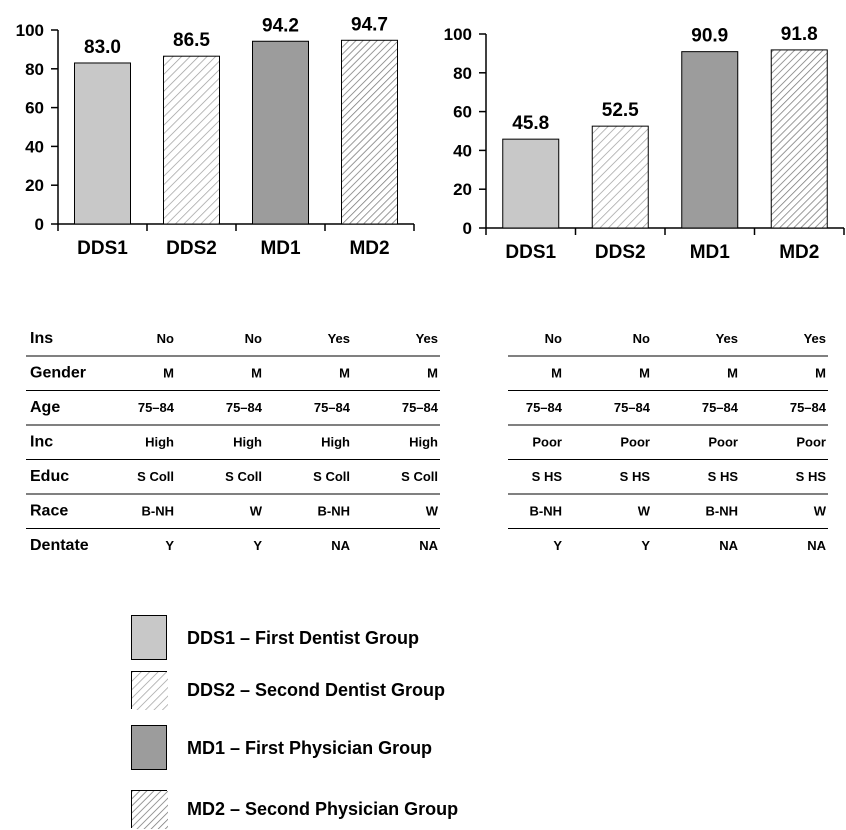 Image resolution: width=846 pixels, height=830 pixels. Describe the element at coordinates (149, 637) in the screenshot. I see `legend-swatch-dds1` at that location.